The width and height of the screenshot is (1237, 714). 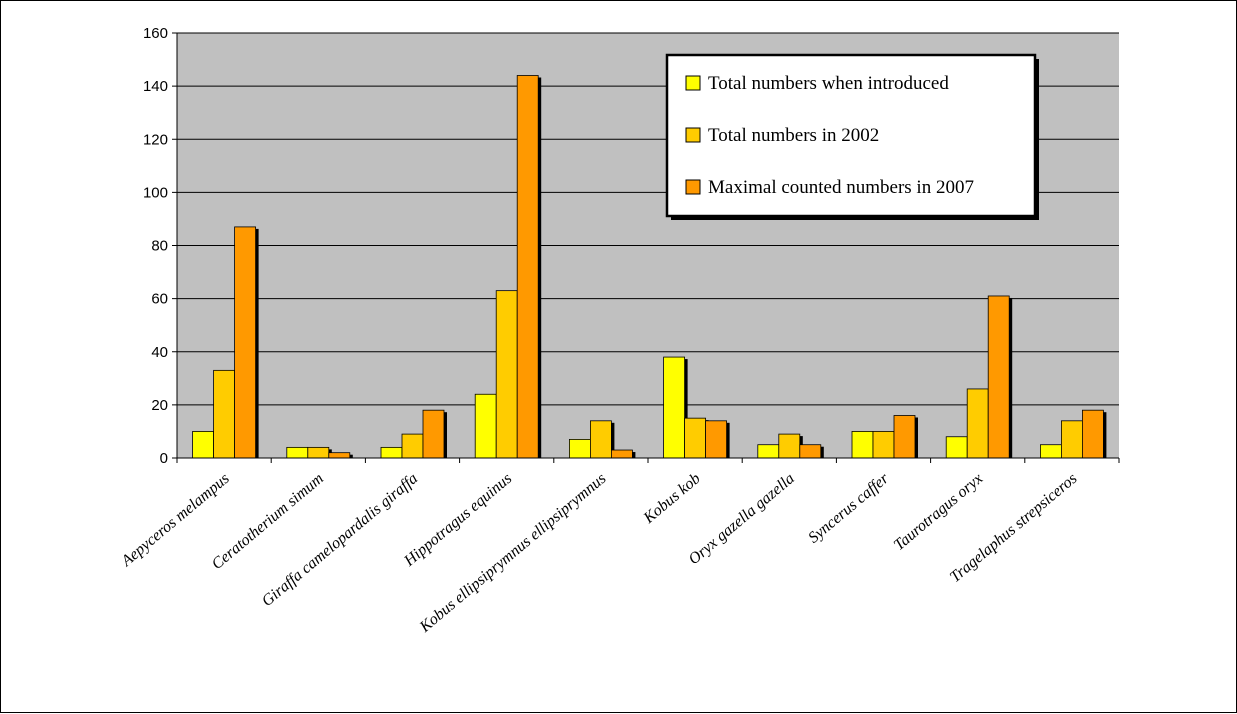 What do you see at coordinates (513, 553) in the screenshot?
I see `x-category-label: Kobus ellipsiprymnus ellipsiprymnus` at bounding box center [513, 553].